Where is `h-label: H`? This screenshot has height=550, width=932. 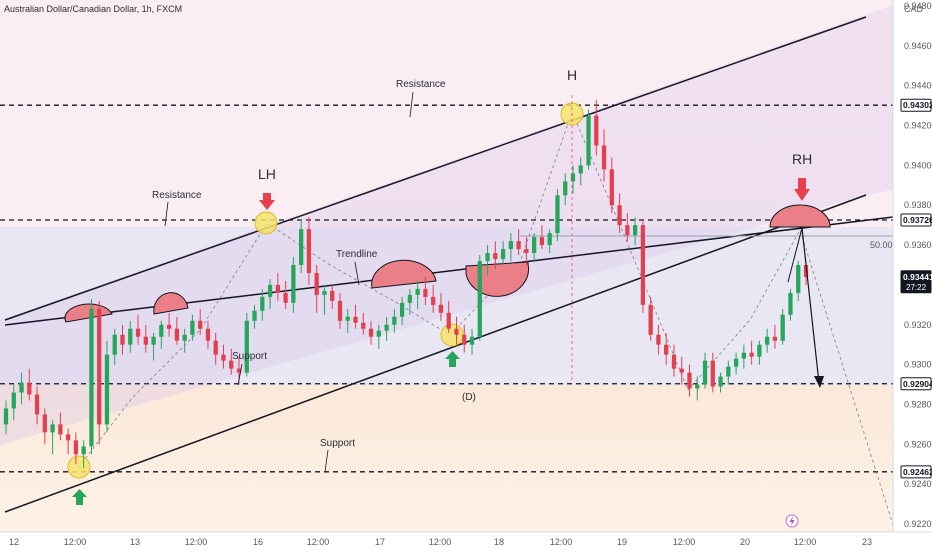 h-label: H is located at coordinates (572, 75).